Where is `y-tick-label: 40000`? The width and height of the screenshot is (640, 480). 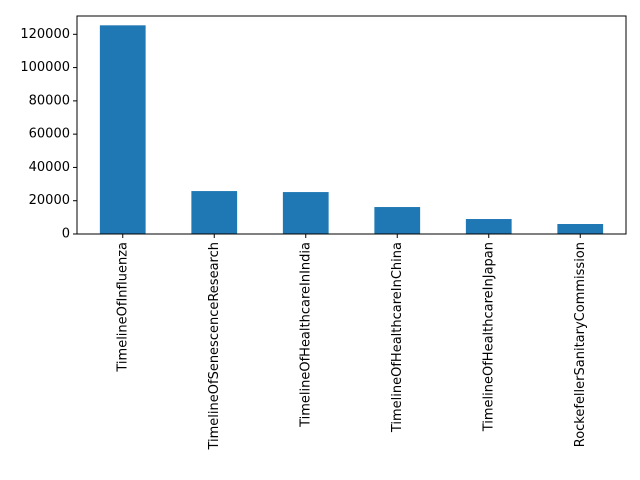
y-tick-label: 40000 is located at coordinates (49, 167).